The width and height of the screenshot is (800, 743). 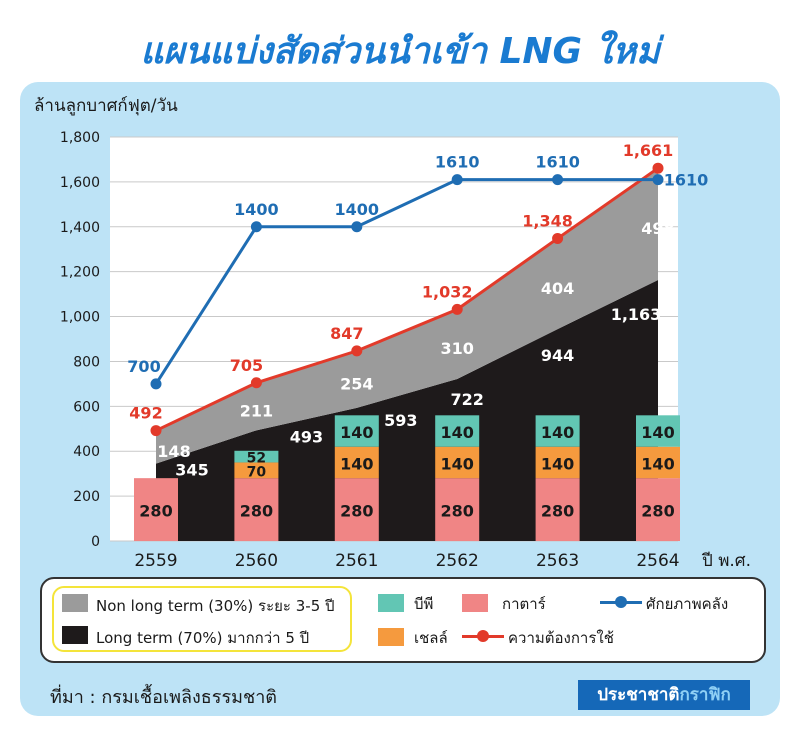 I want to click on demand-label: 847, so click(x=346, y=333).